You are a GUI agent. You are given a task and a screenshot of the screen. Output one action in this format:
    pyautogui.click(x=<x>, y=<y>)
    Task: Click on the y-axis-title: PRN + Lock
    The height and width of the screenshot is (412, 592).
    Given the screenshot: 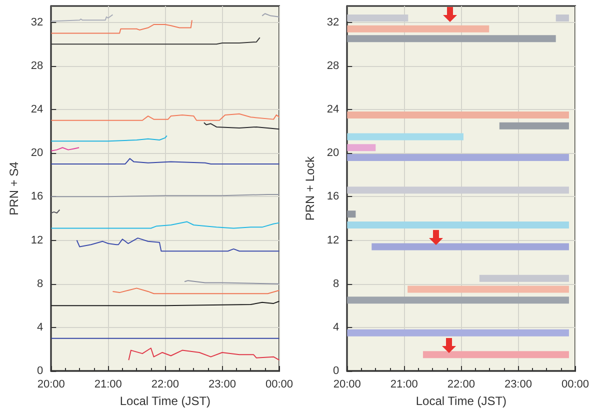 What is the action you would take?
    pyautogui.click(x=310, y=188)
    